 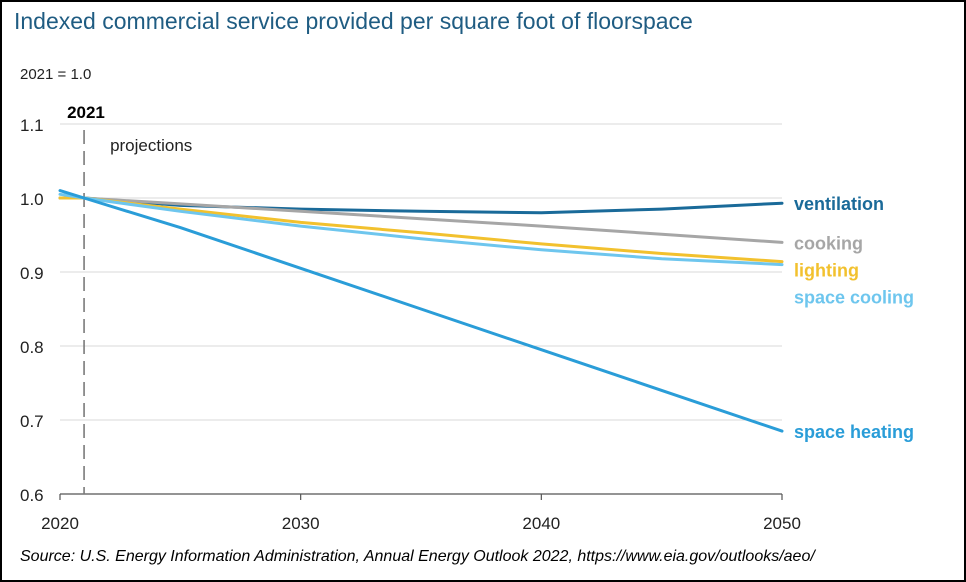 What do you see at coordinates (32, 310) in the screenshot?
I see `y-tick-labels: 0.6 0.7 0.8 0.9 1.0 1.1` at bounding box center [32, 310].